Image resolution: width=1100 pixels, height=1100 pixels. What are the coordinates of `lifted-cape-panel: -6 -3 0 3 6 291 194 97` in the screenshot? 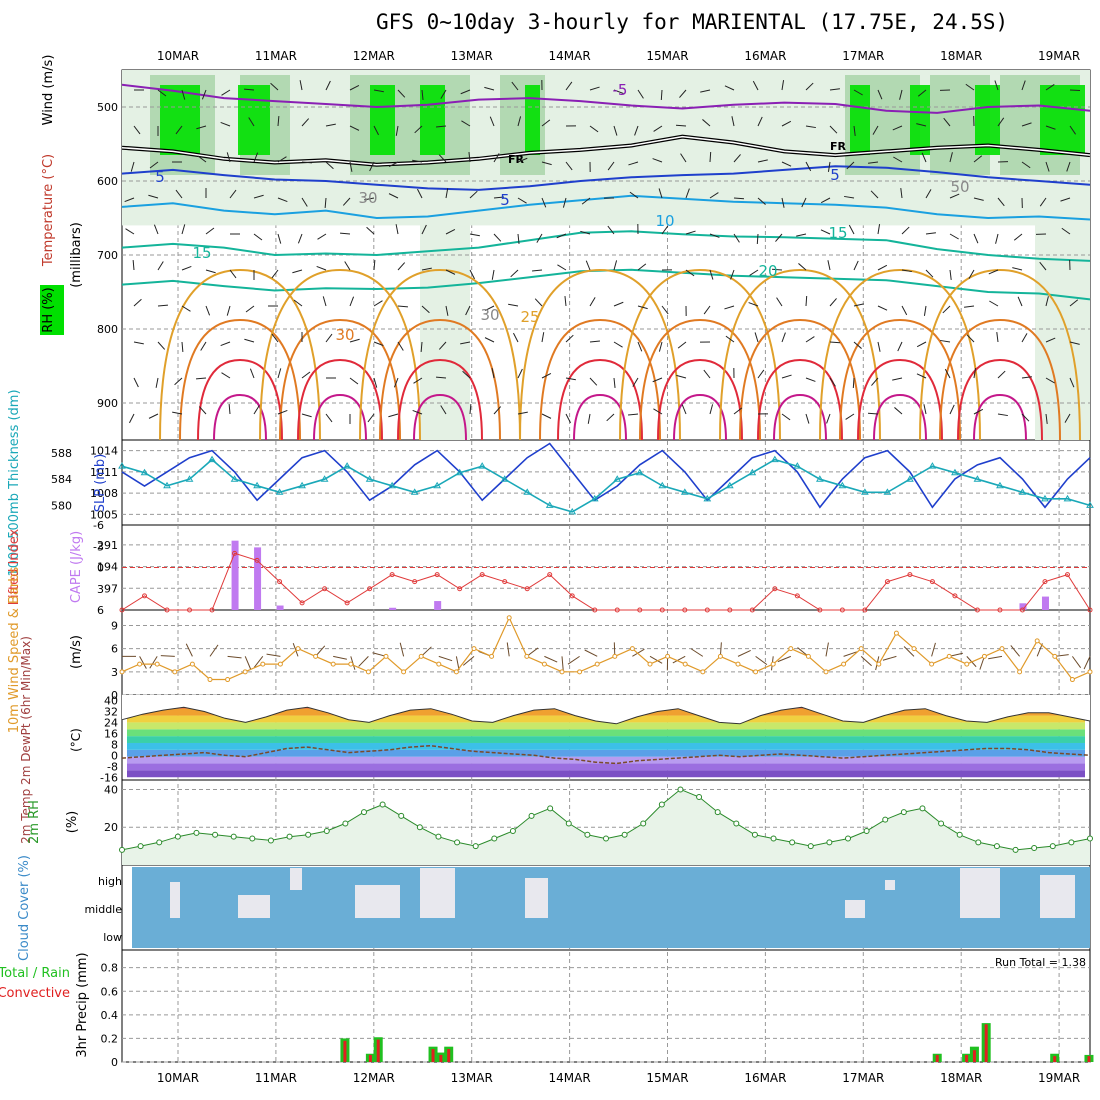 It's located at (593, 568).